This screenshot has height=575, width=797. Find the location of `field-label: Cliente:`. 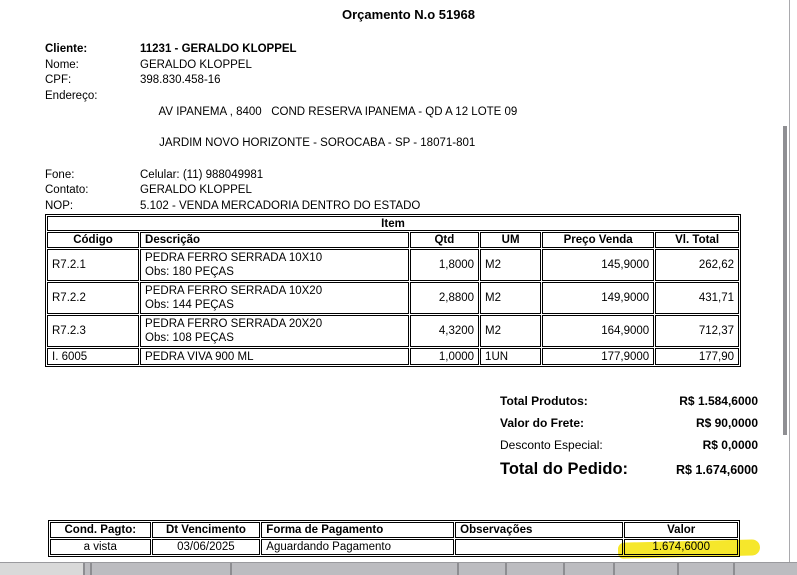

field-label: Cliente: is located at coordinates (66, 49).